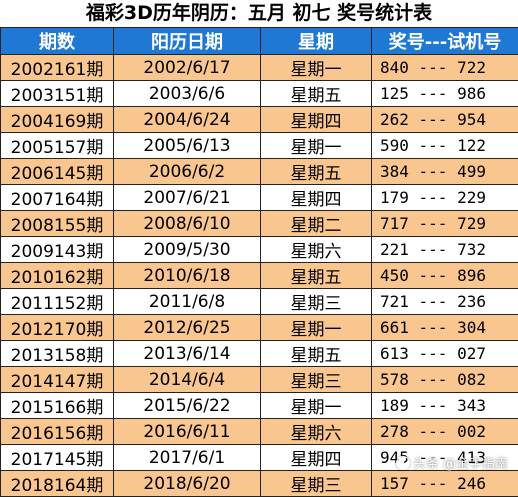 The height and width of the screenshot is (497, 518). What do you see at coordinates (57, 224) in the screenshot?
I see `issue-cell: 2008155期` at bounding box center [57, 224].